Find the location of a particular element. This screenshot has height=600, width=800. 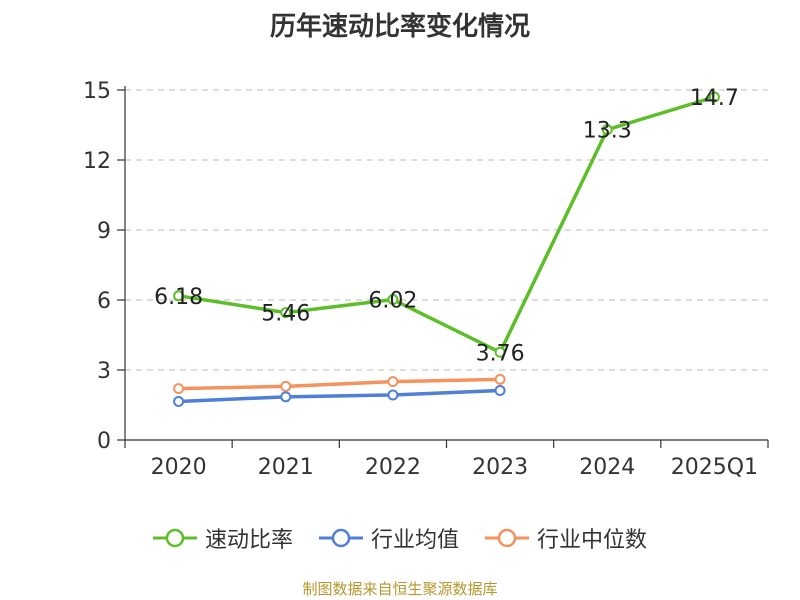

data-label-0-3: 3.76 is located at coordinates (500, 353).